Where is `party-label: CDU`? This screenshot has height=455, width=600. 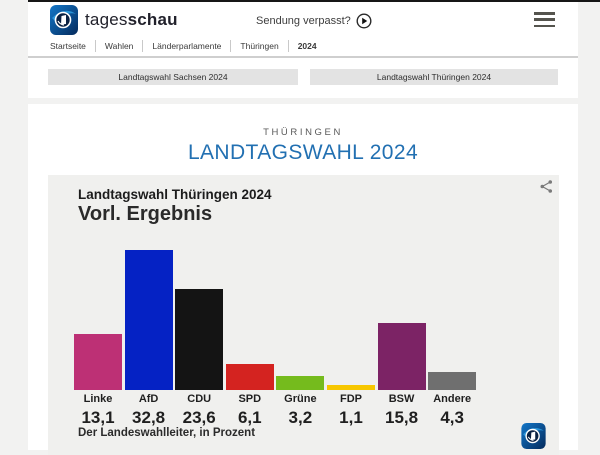
party-label: CDU is located at coordinates (199, 399).